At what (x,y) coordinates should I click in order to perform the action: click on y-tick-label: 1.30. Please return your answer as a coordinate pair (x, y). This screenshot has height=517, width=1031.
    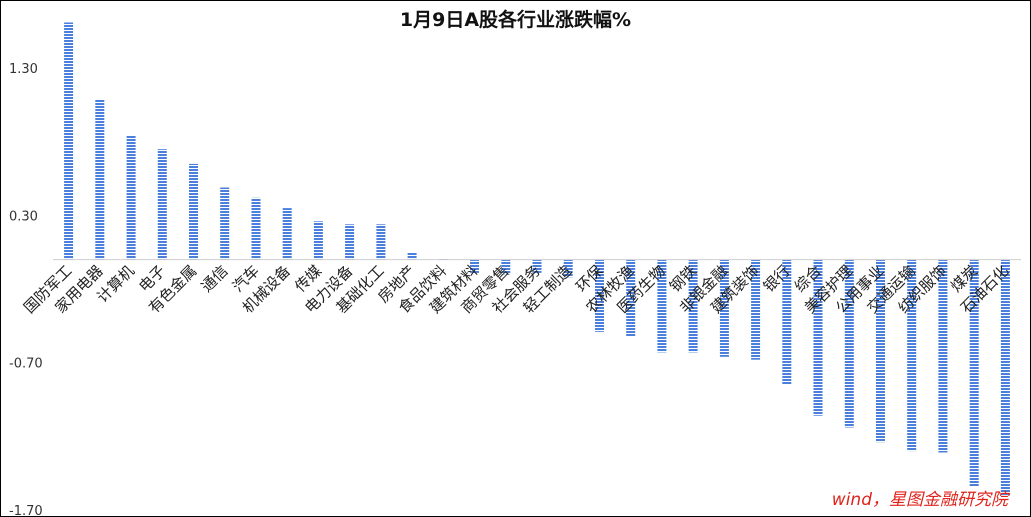
    Looking at the image, I should click on (23, 69).